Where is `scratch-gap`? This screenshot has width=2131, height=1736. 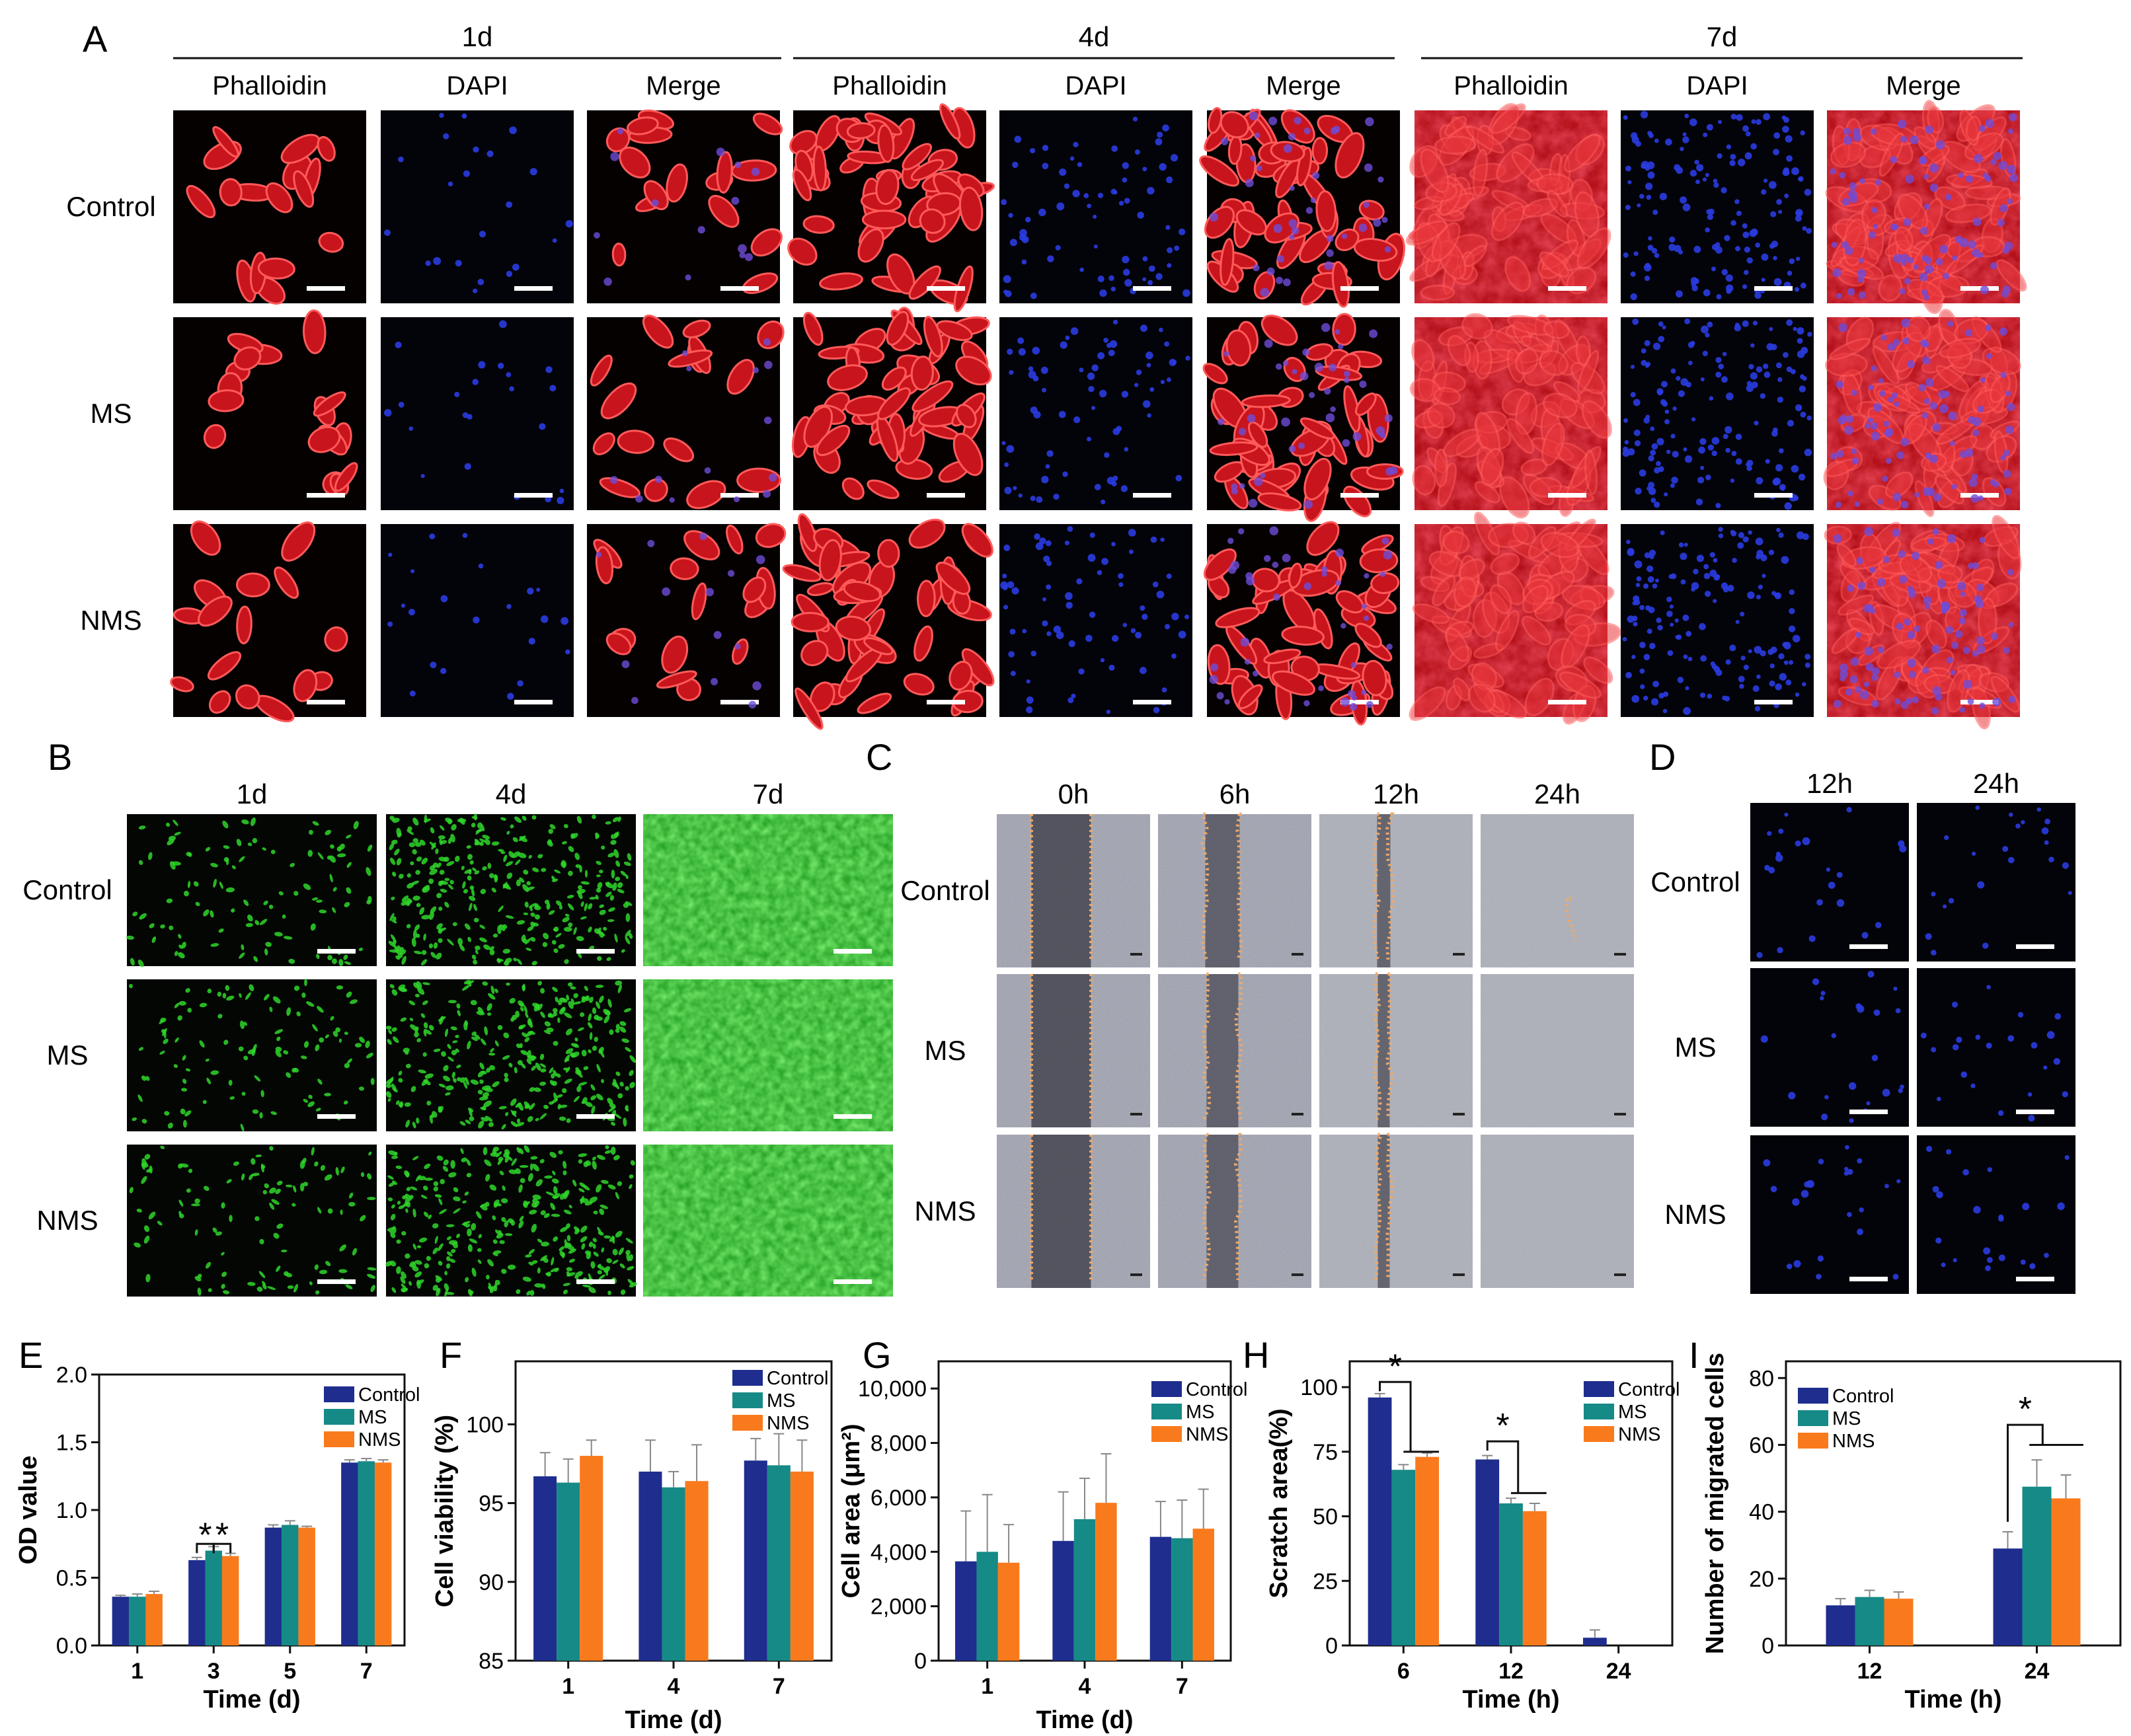
scratch-gap is located at coordinates (1222, 890).